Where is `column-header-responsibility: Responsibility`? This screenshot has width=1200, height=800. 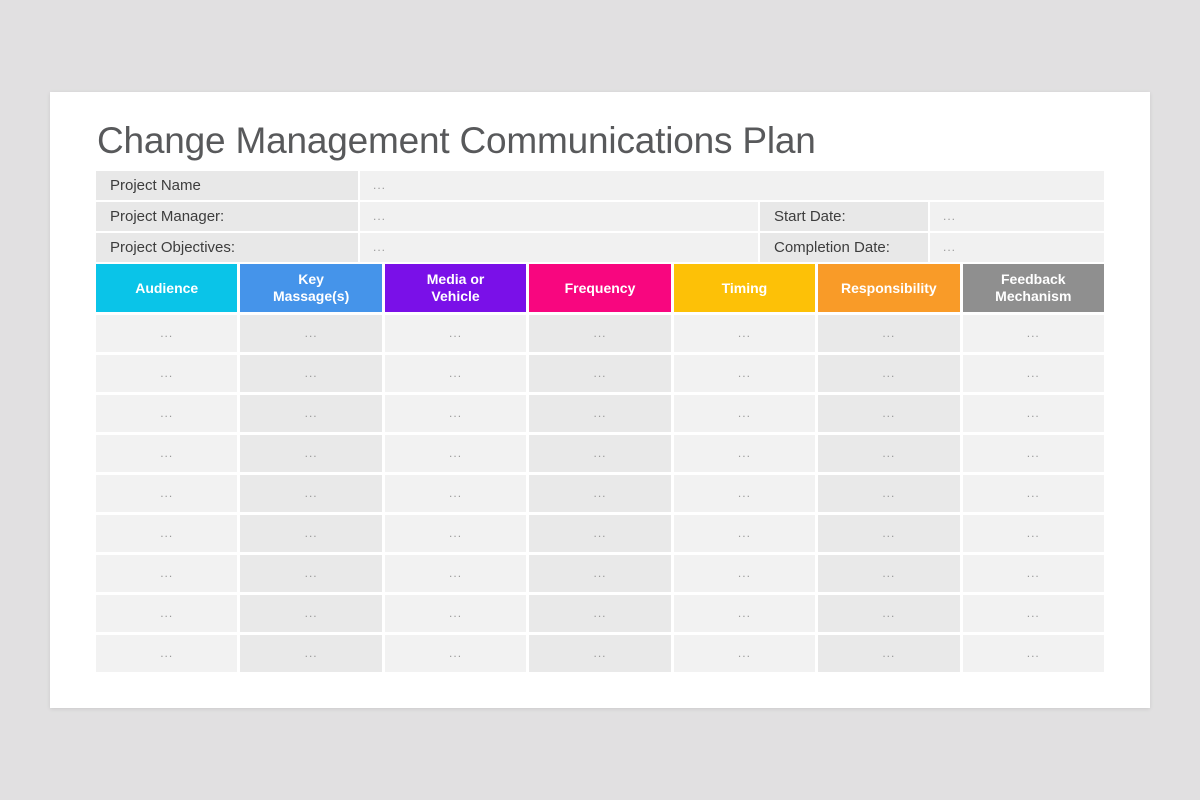 column-header-responsibility: Responsibility is located at coordinates (889, 288).